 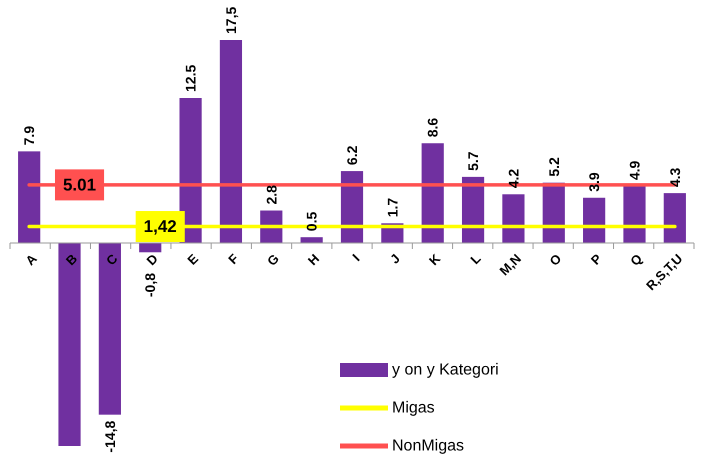 What do you see at coordinates (634, 170) in the screenshot?
I see `data-label: 4.9` at bounding box center [634, 170].